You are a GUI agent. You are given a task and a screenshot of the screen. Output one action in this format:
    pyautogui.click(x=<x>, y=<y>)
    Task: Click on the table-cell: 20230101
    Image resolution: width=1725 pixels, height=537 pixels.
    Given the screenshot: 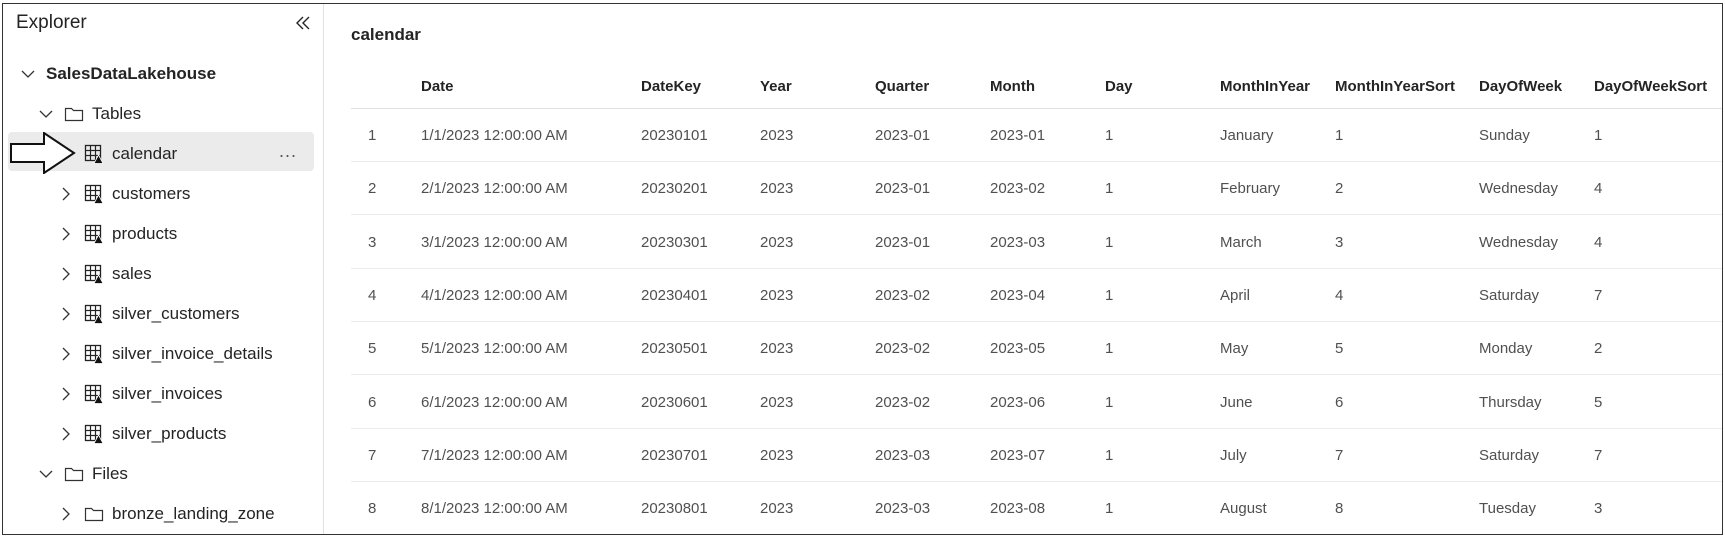 What is the action you would take?
    pyautogui.click(x=674, y=135)
    